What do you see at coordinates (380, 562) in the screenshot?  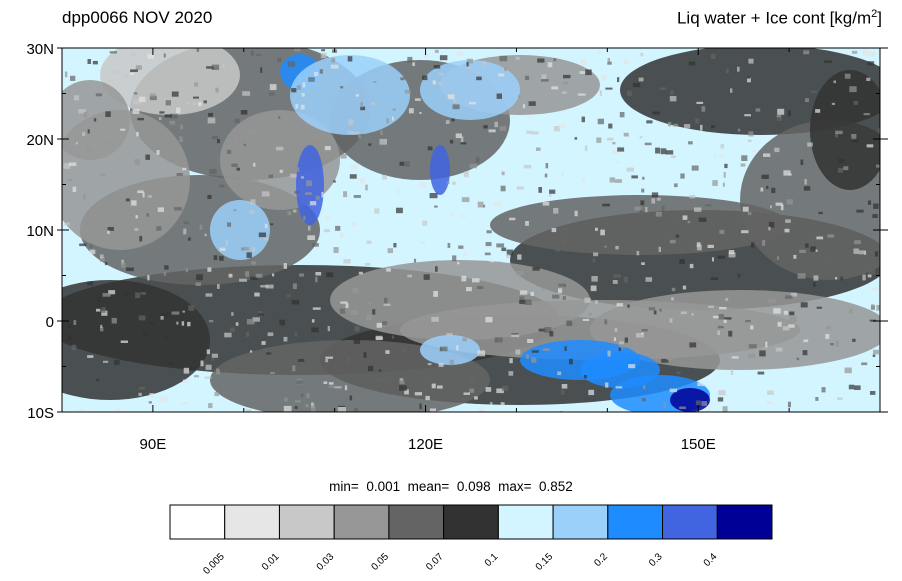 I see `colorbar-label: 0.05` at bounding box center [380, 562].